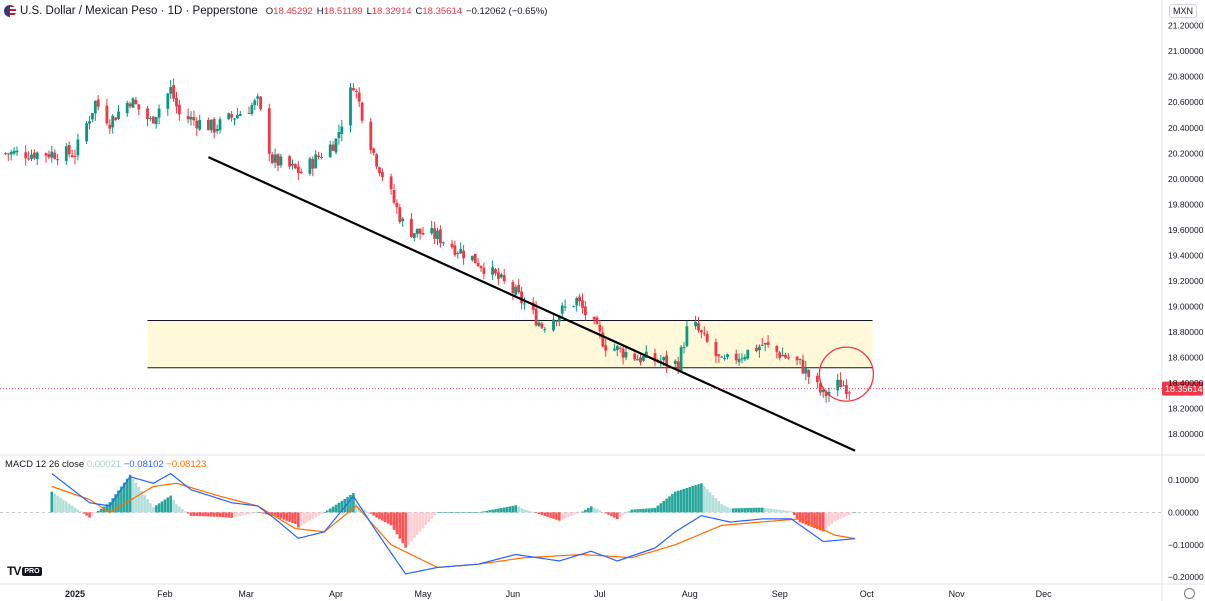 The height and width of the screenshot is (601, 1205). Describe the element at coordinates (1186, 128) in the screenshot. I see `price-tick-label: 20.40000` at that location.